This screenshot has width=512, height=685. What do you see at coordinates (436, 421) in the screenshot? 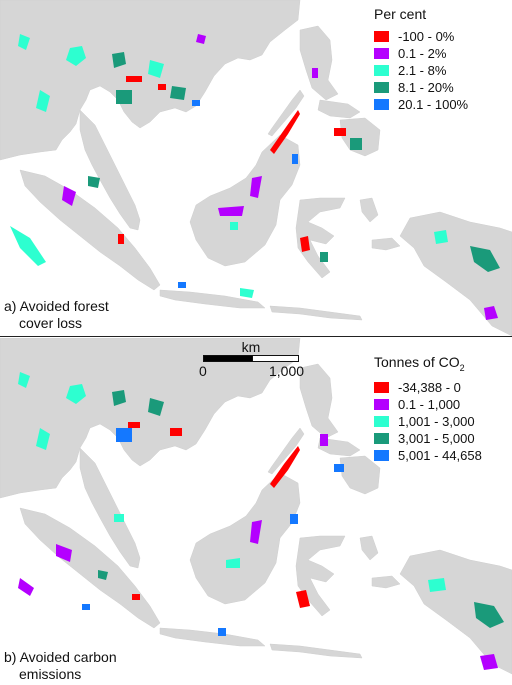
I see `legend-b-label: 1,001 - 3,000` at bounding box center [436, 421].